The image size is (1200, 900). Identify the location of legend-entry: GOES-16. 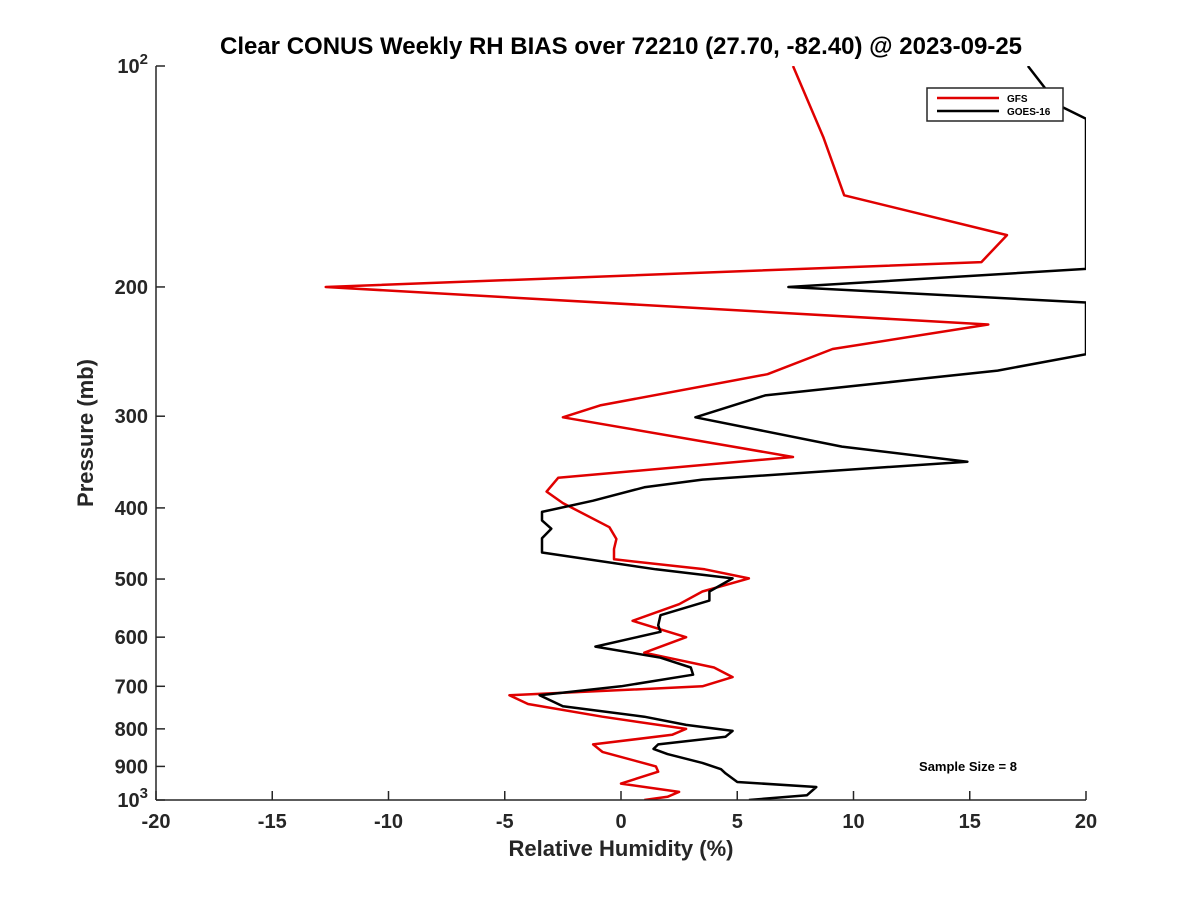
(1029, 112).